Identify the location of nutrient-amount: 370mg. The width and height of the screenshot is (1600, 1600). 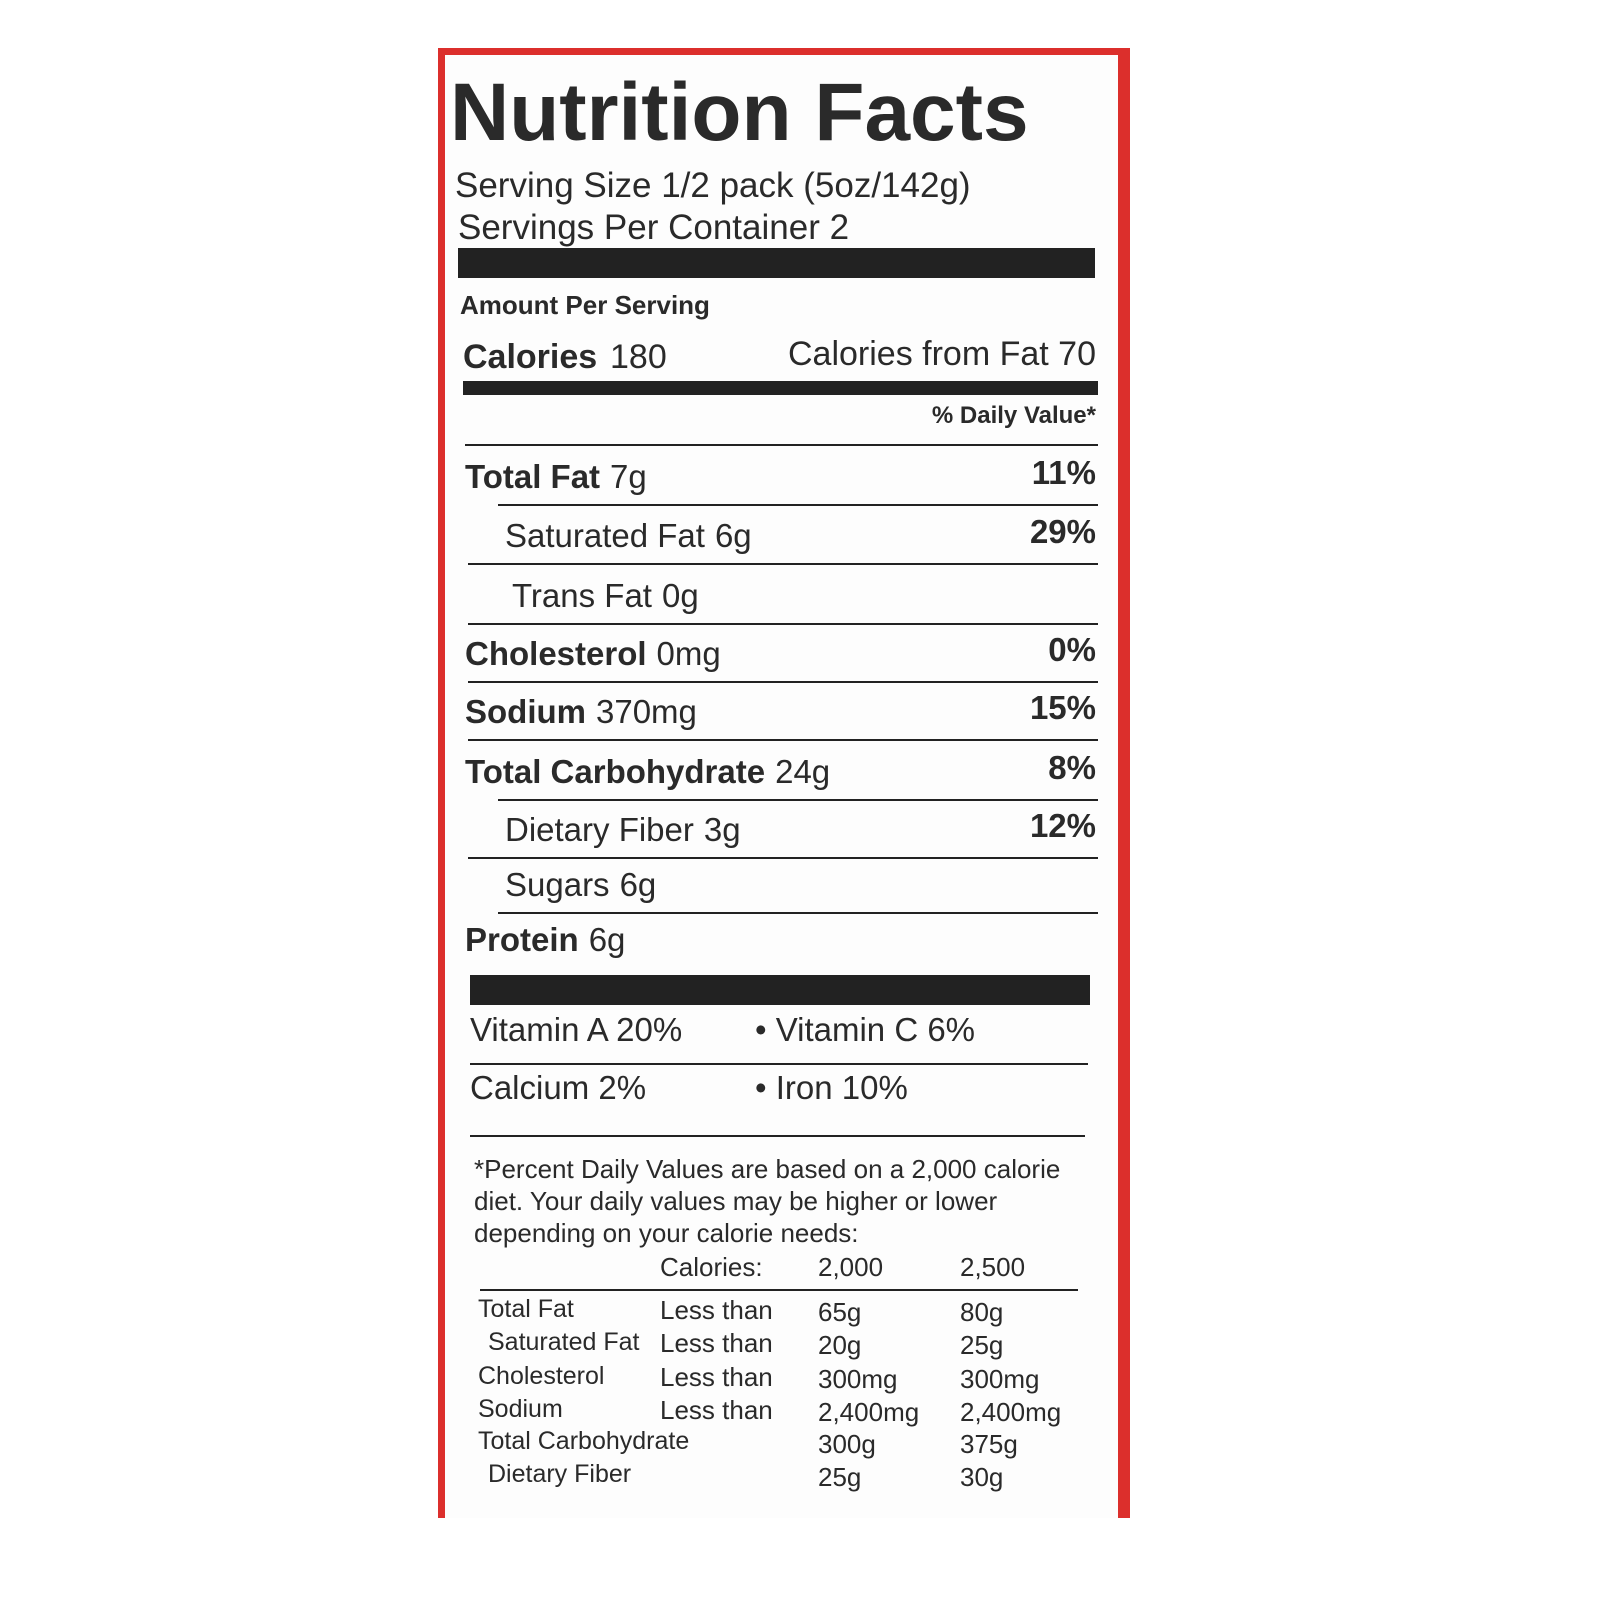
(646, 711).